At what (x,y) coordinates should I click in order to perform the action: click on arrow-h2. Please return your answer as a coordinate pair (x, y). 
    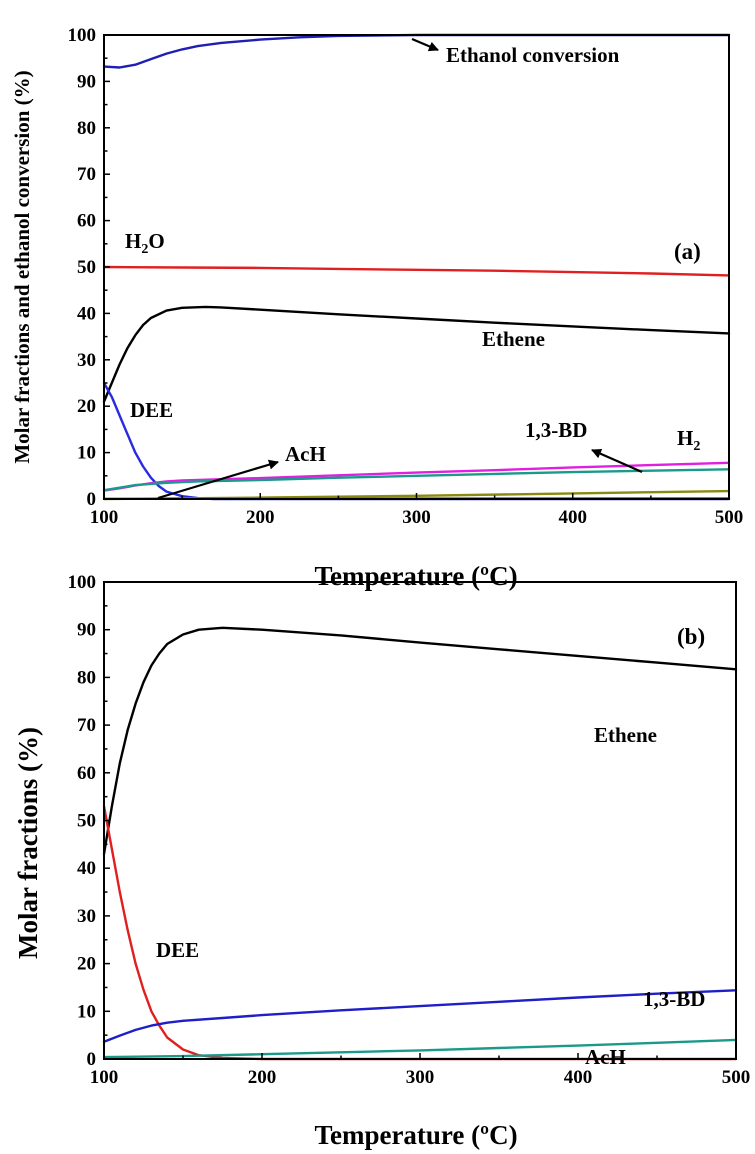
    Looking at the image, I should click on (617, 461).